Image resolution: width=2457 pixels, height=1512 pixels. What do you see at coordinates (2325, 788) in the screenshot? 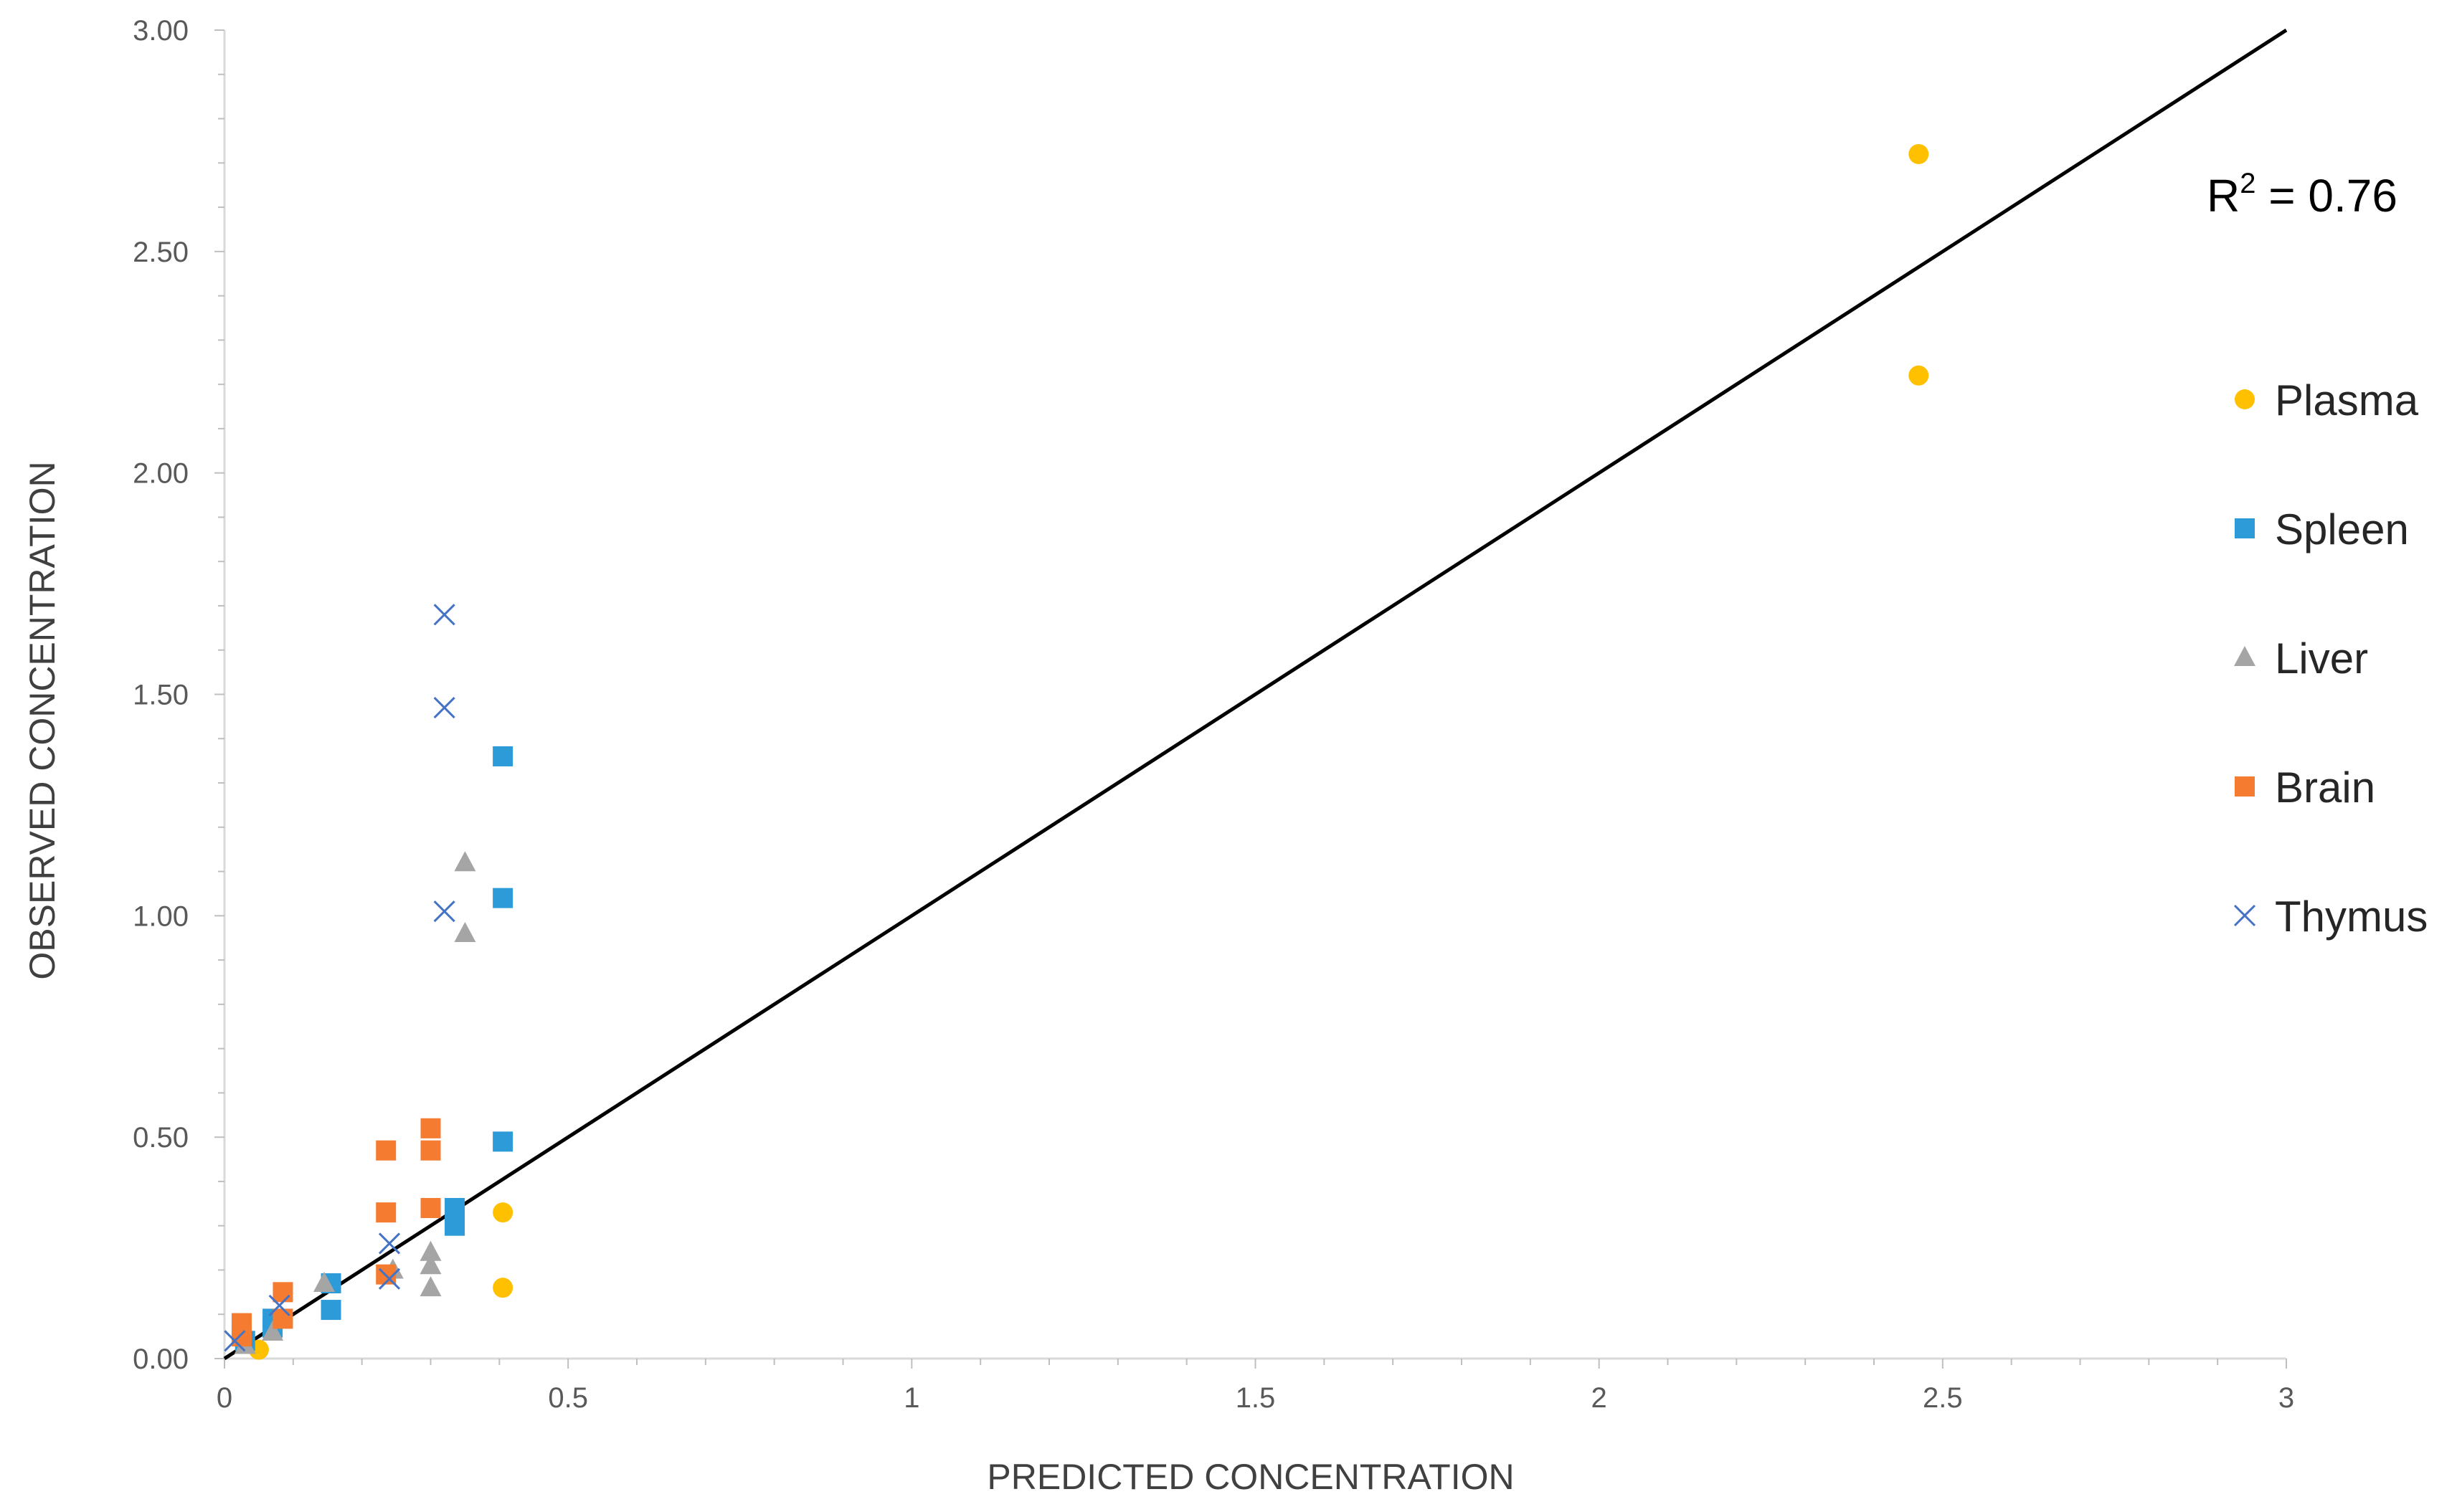
I see `legend-label-brain: Brain` at bounding box center [2325, 788].